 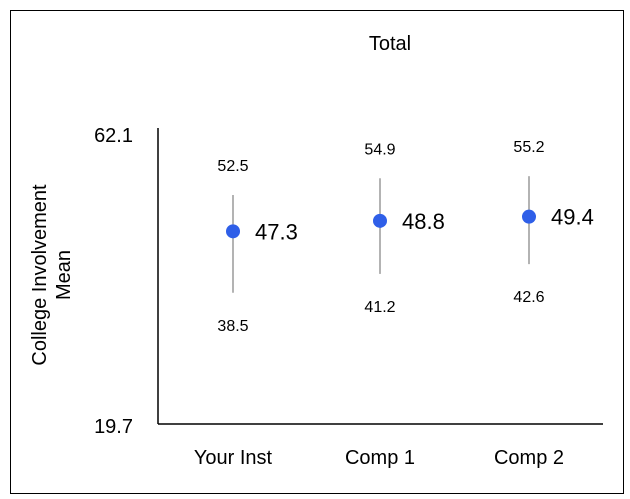 What do you see at coordinates (379, 149) in the screenshot?
I see `upper-value-label-2: 54.9` at bounding box center [379, 149].